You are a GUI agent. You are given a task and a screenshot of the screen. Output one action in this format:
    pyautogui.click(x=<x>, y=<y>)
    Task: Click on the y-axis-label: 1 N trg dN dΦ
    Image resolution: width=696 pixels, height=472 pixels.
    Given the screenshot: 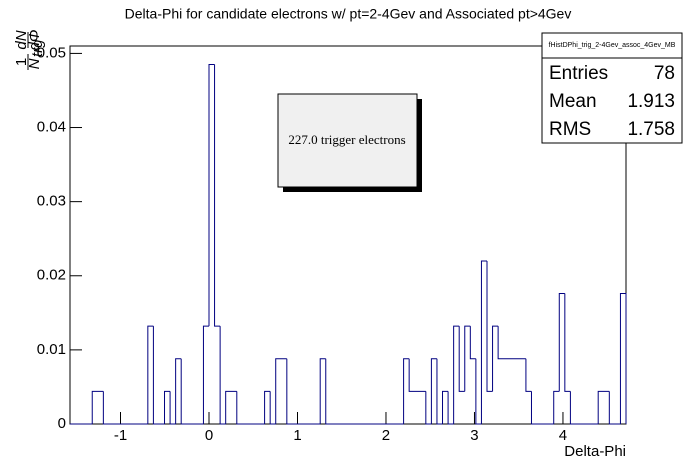 What is the action you would take?
    pyautogui.click(x=29, y=50)
    